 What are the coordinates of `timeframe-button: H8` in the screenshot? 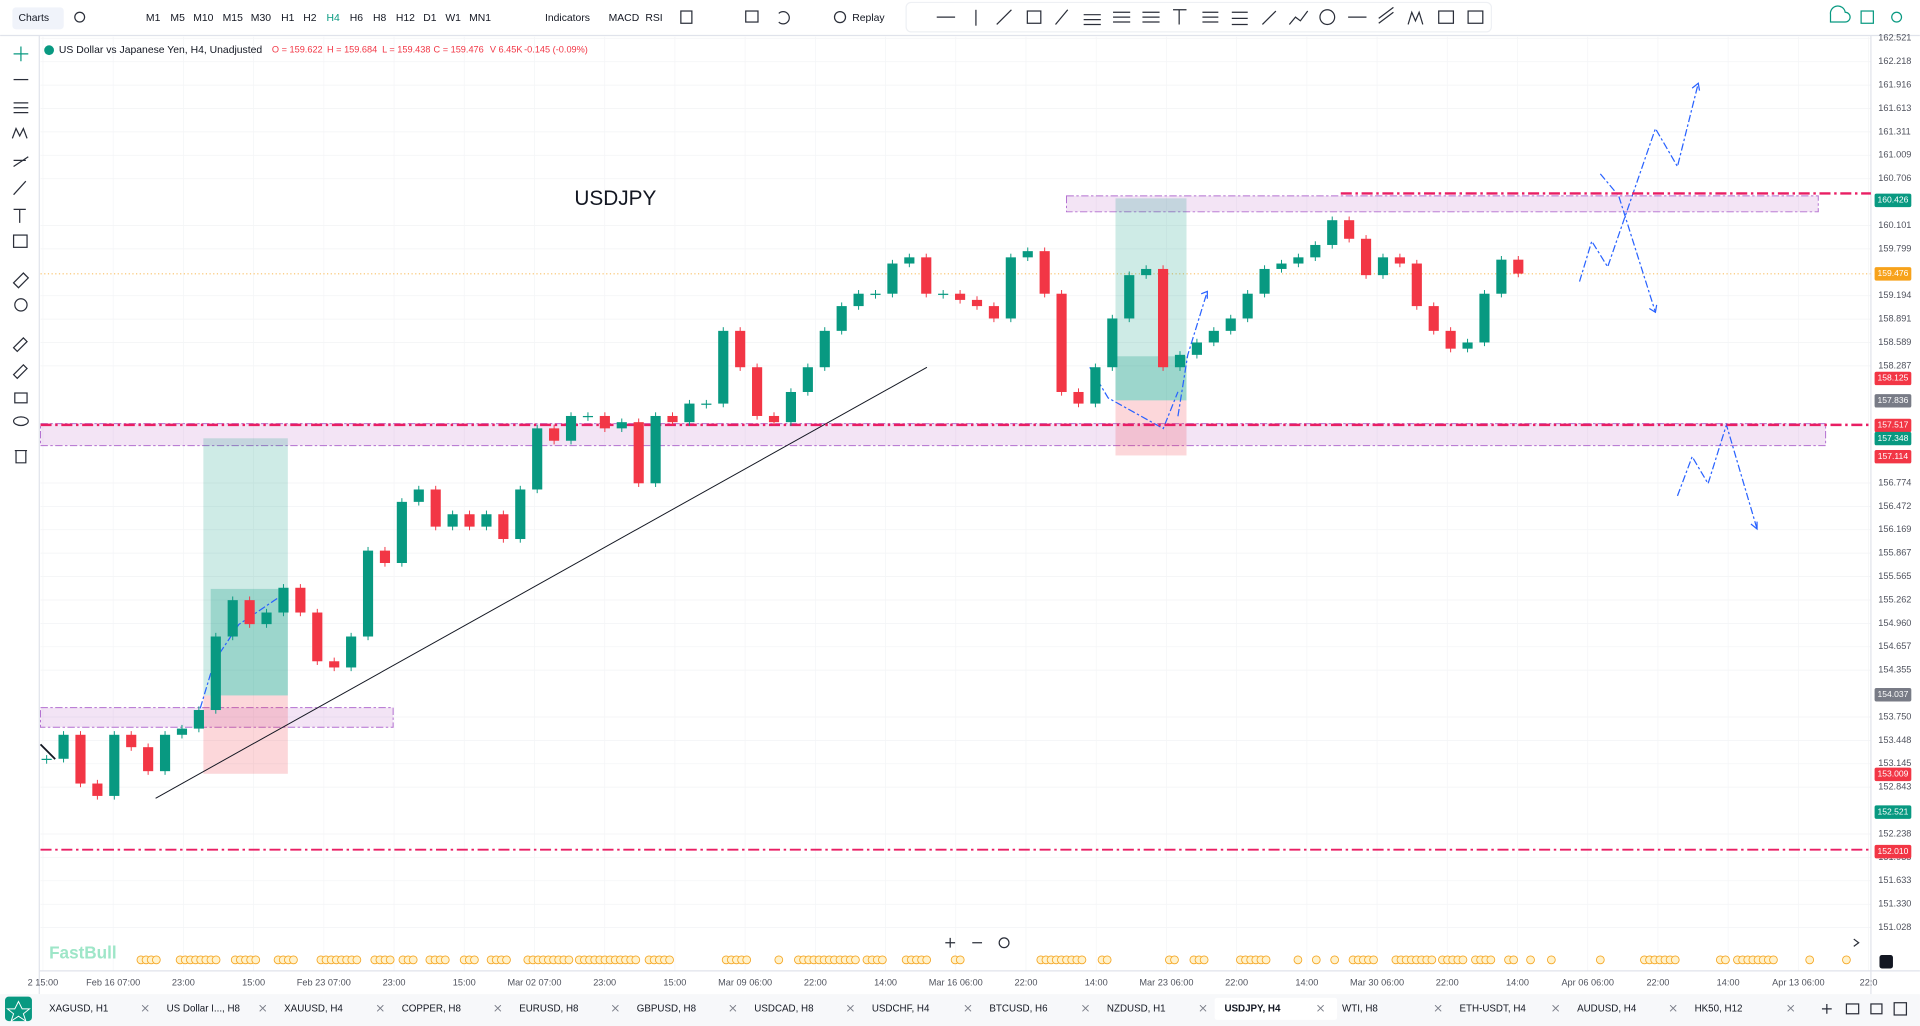 It's located at (380, 18).